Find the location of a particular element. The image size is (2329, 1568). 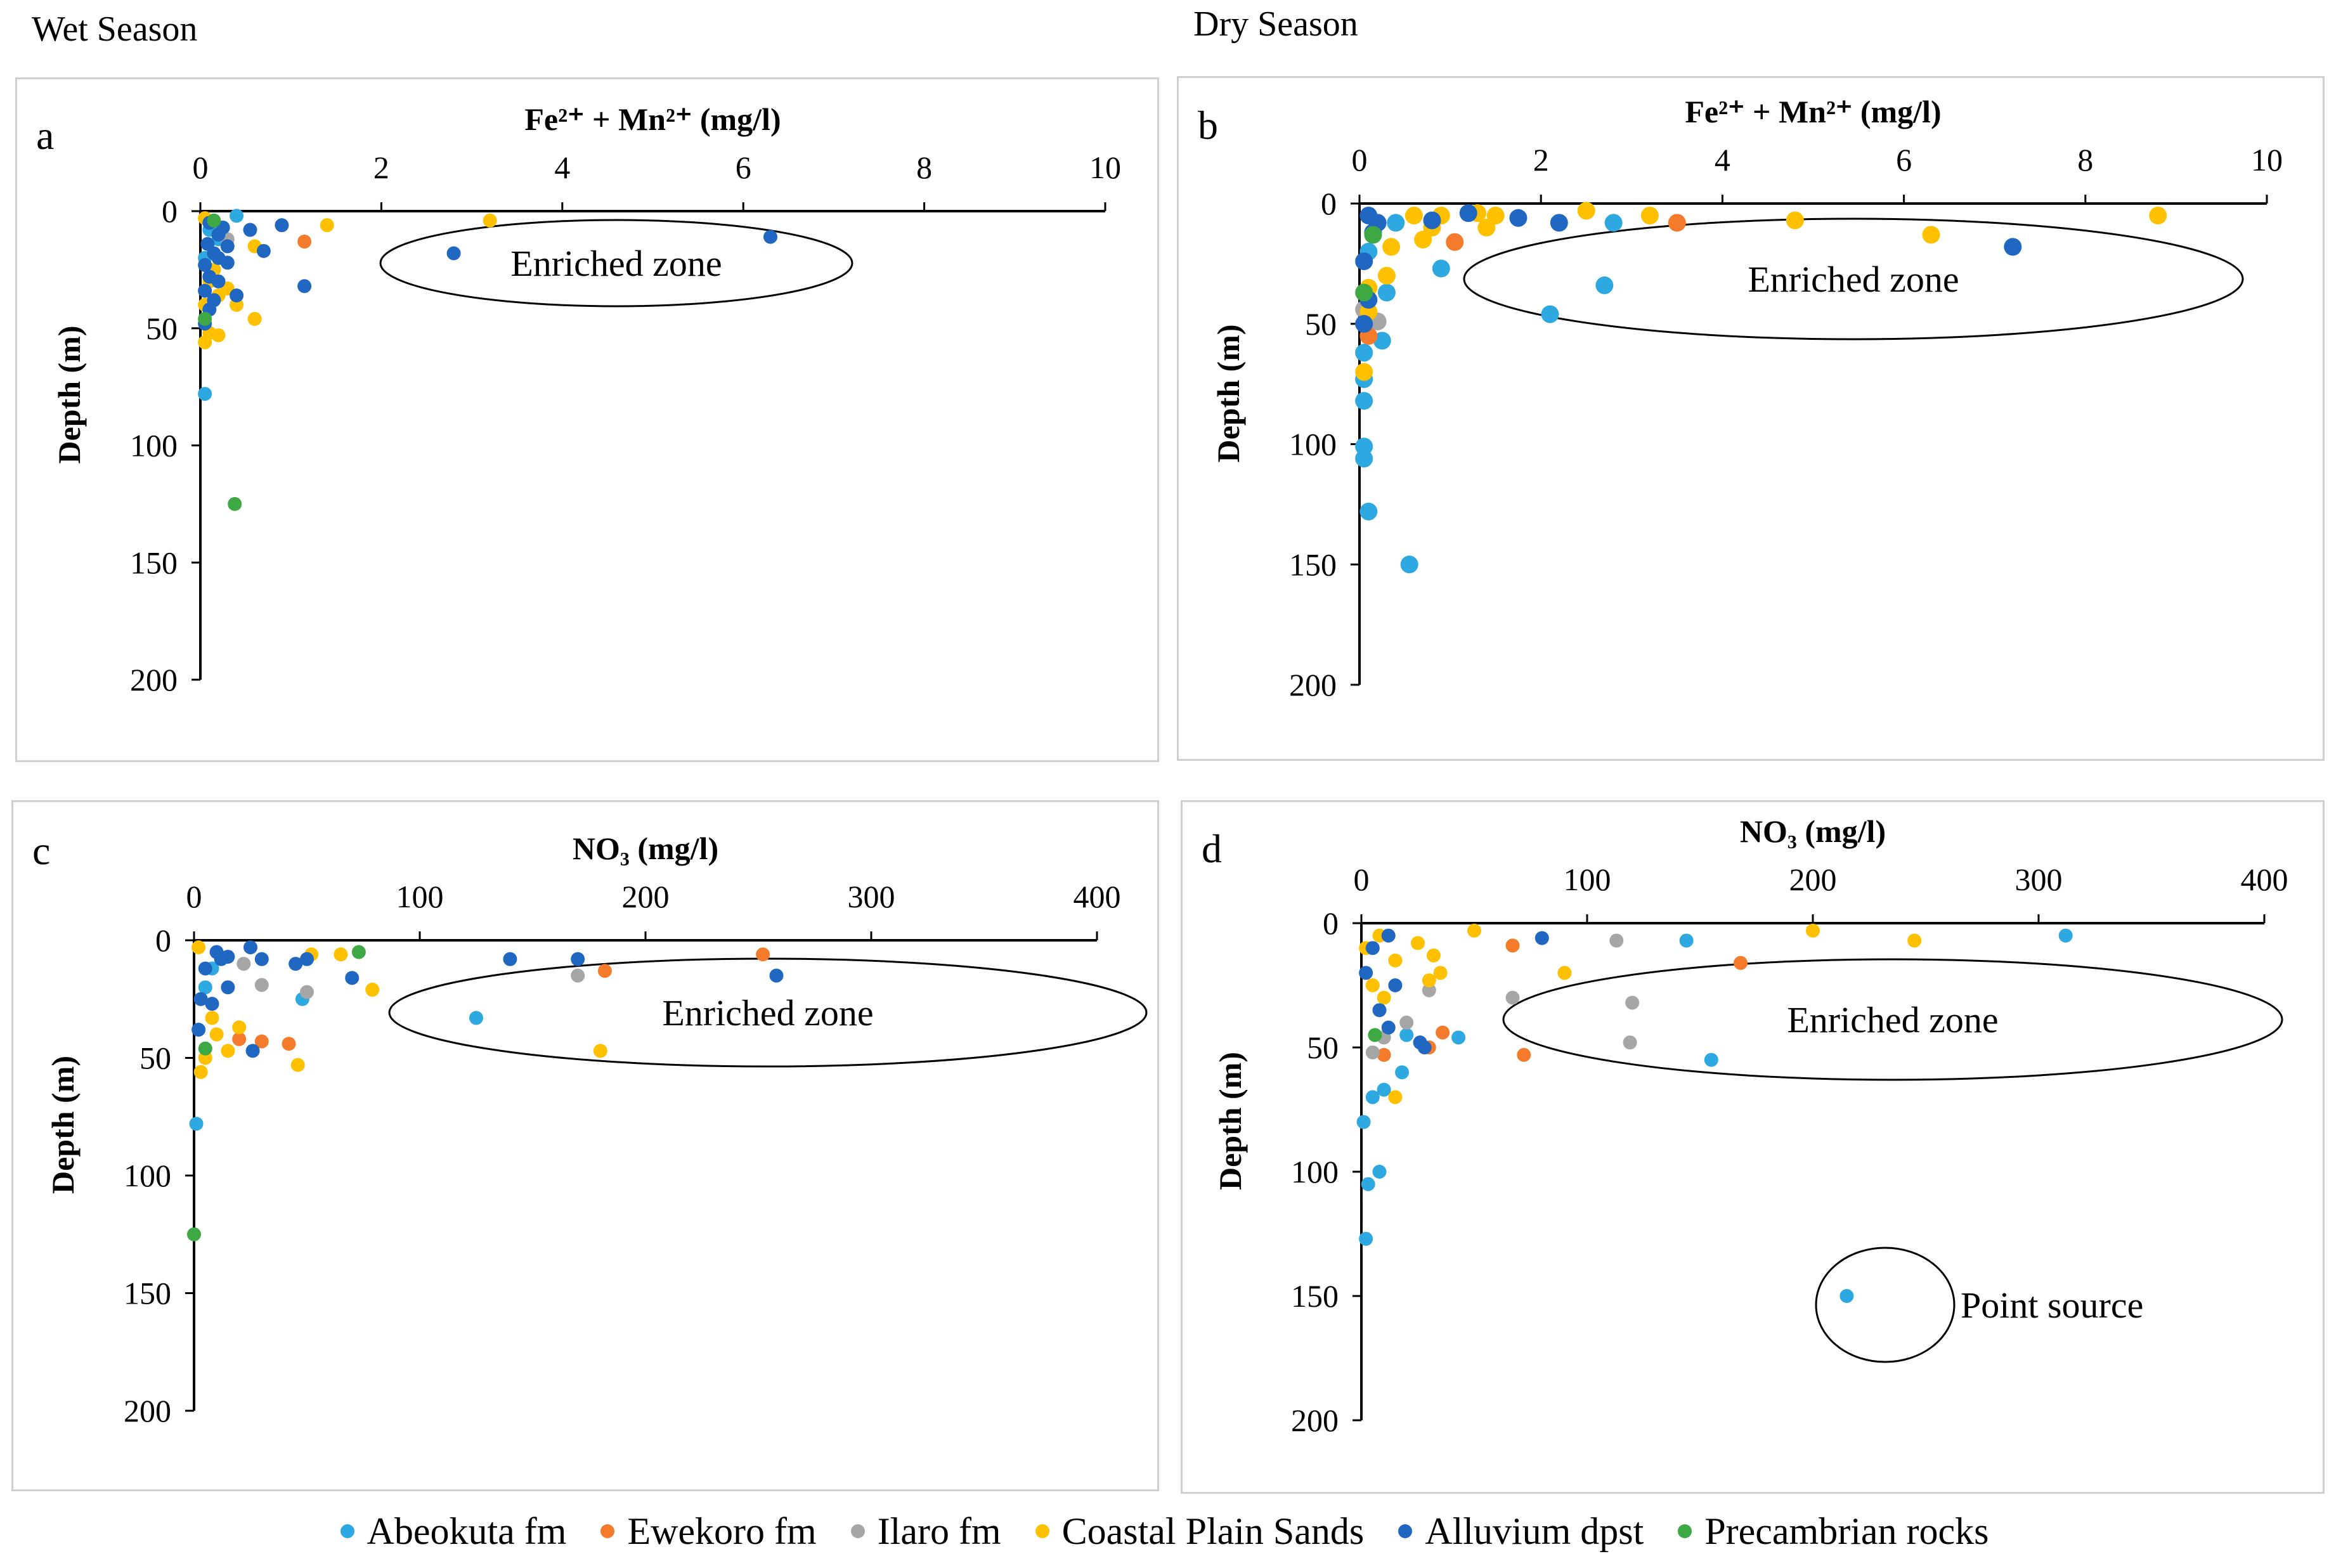

enriched-zone-label-b: Enriched zone is located at coordinates (1853, 279).